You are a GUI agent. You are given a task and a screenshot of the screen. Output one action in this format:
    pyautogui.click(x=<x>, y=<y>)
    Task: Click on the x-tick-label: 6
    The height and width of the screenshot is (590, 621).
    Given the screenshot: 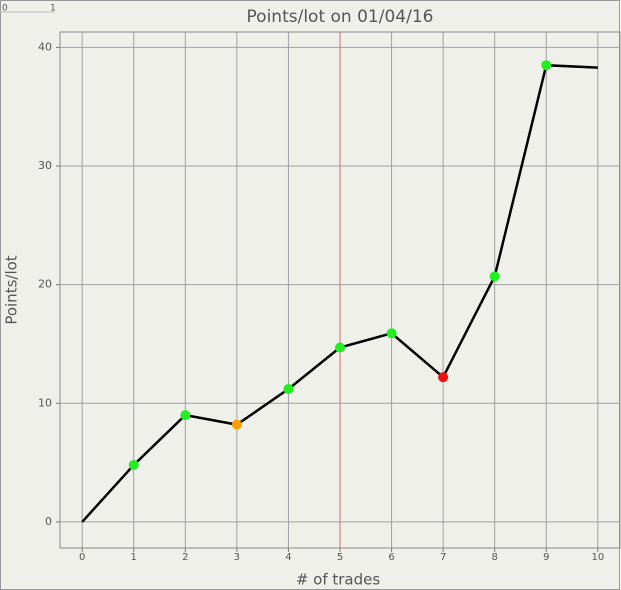 What is the action you would take?
    pyautogui.click(x=391, y=557)
    